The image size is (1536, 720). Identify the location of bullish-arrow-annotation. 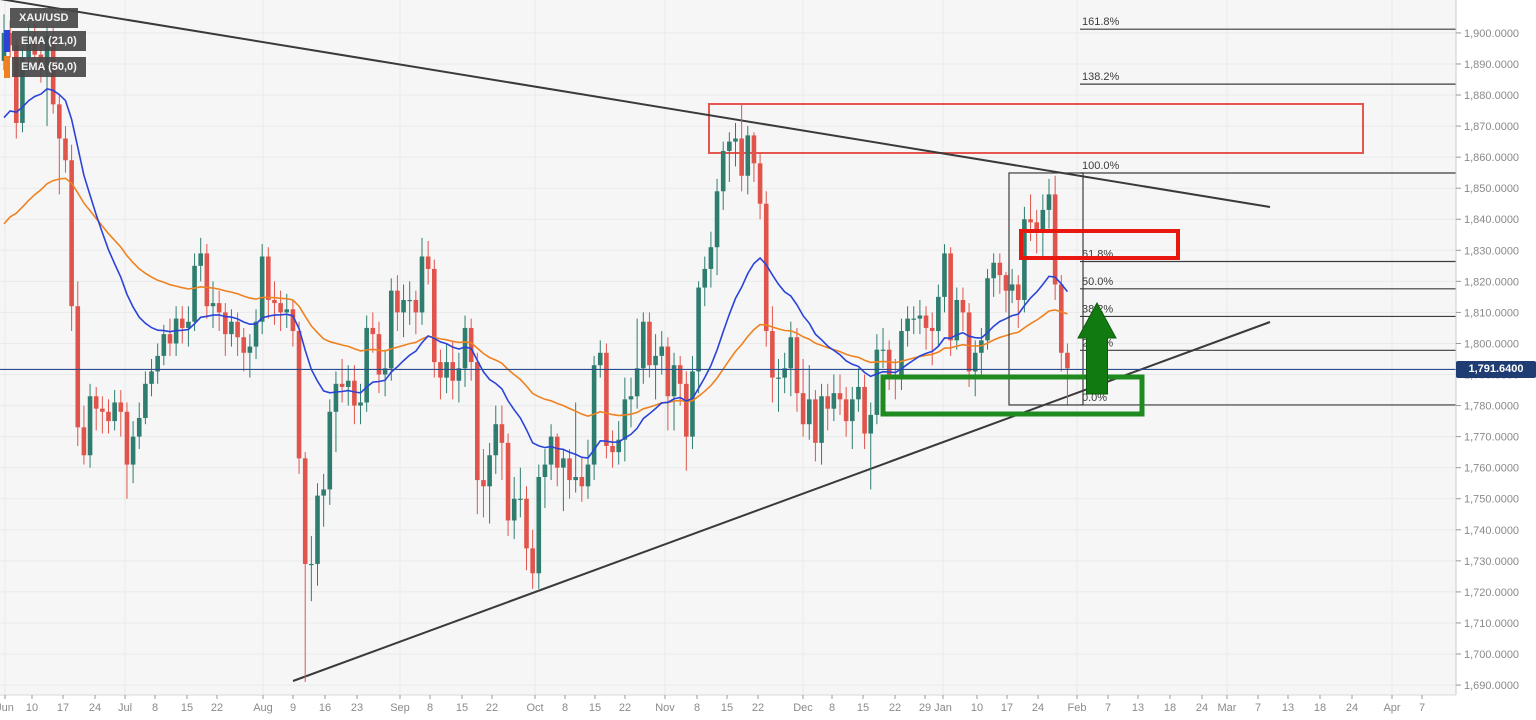
(1097, 348).